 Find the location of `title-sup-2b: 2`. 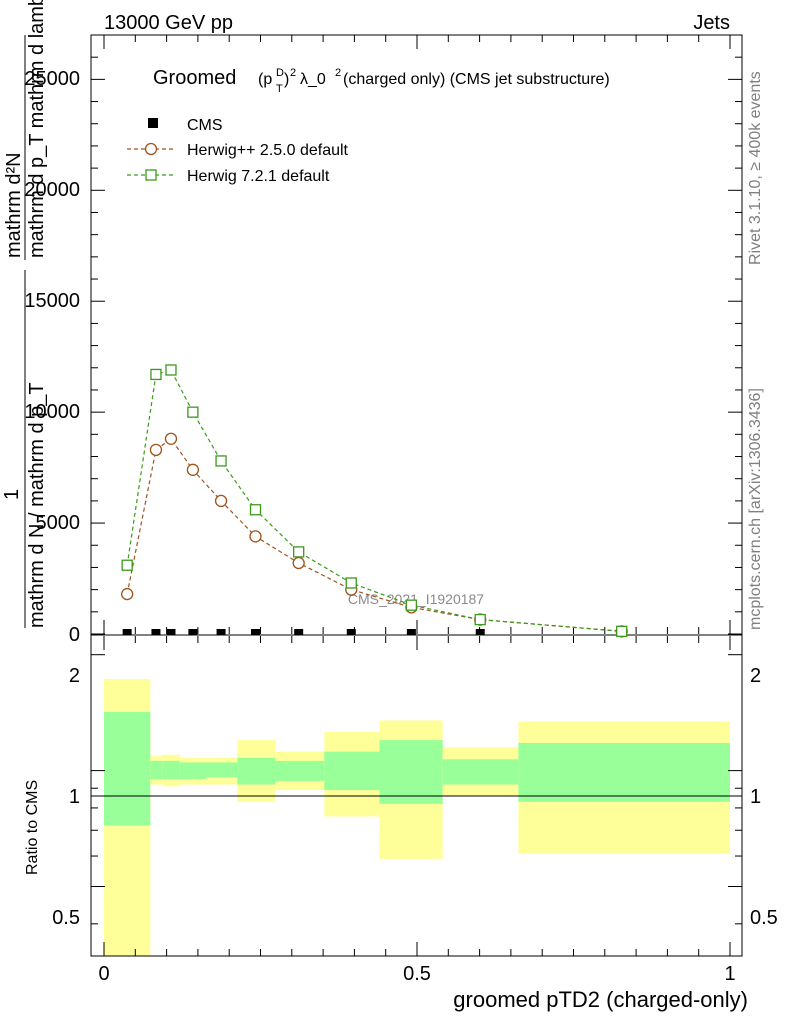

title-sup-2b: 2 is located at coordinates (338, 73).